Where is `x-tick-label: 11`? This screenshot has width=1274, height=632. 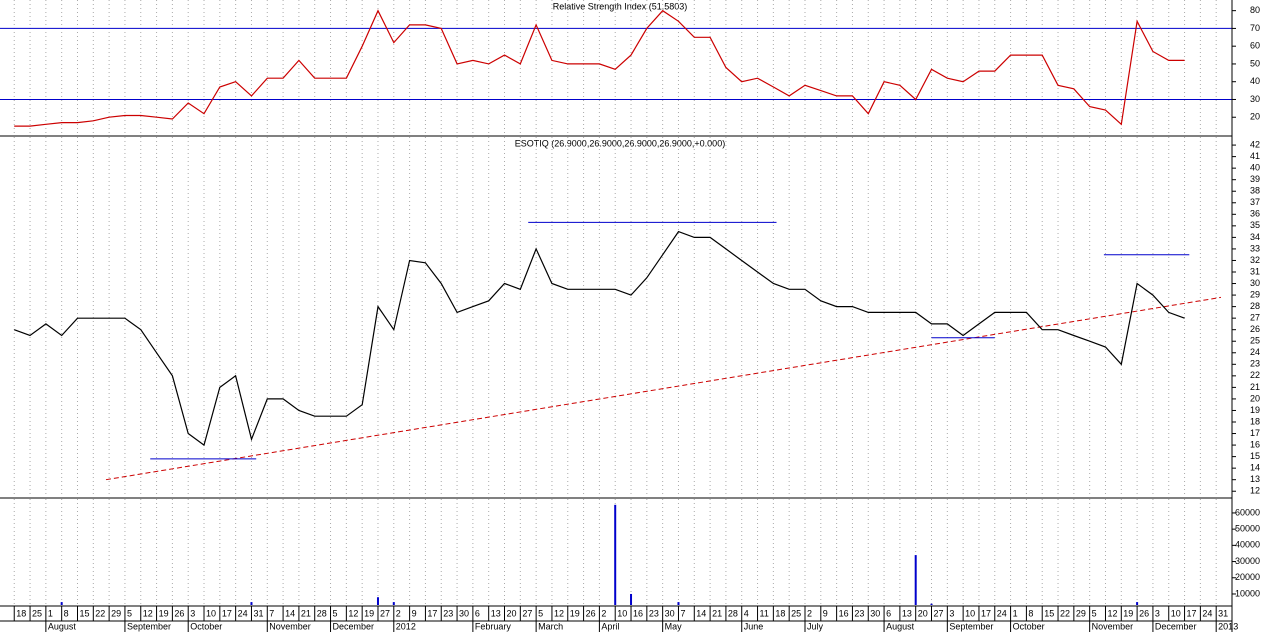
x-tick-label: 11 is located at coordinates (764, 613).